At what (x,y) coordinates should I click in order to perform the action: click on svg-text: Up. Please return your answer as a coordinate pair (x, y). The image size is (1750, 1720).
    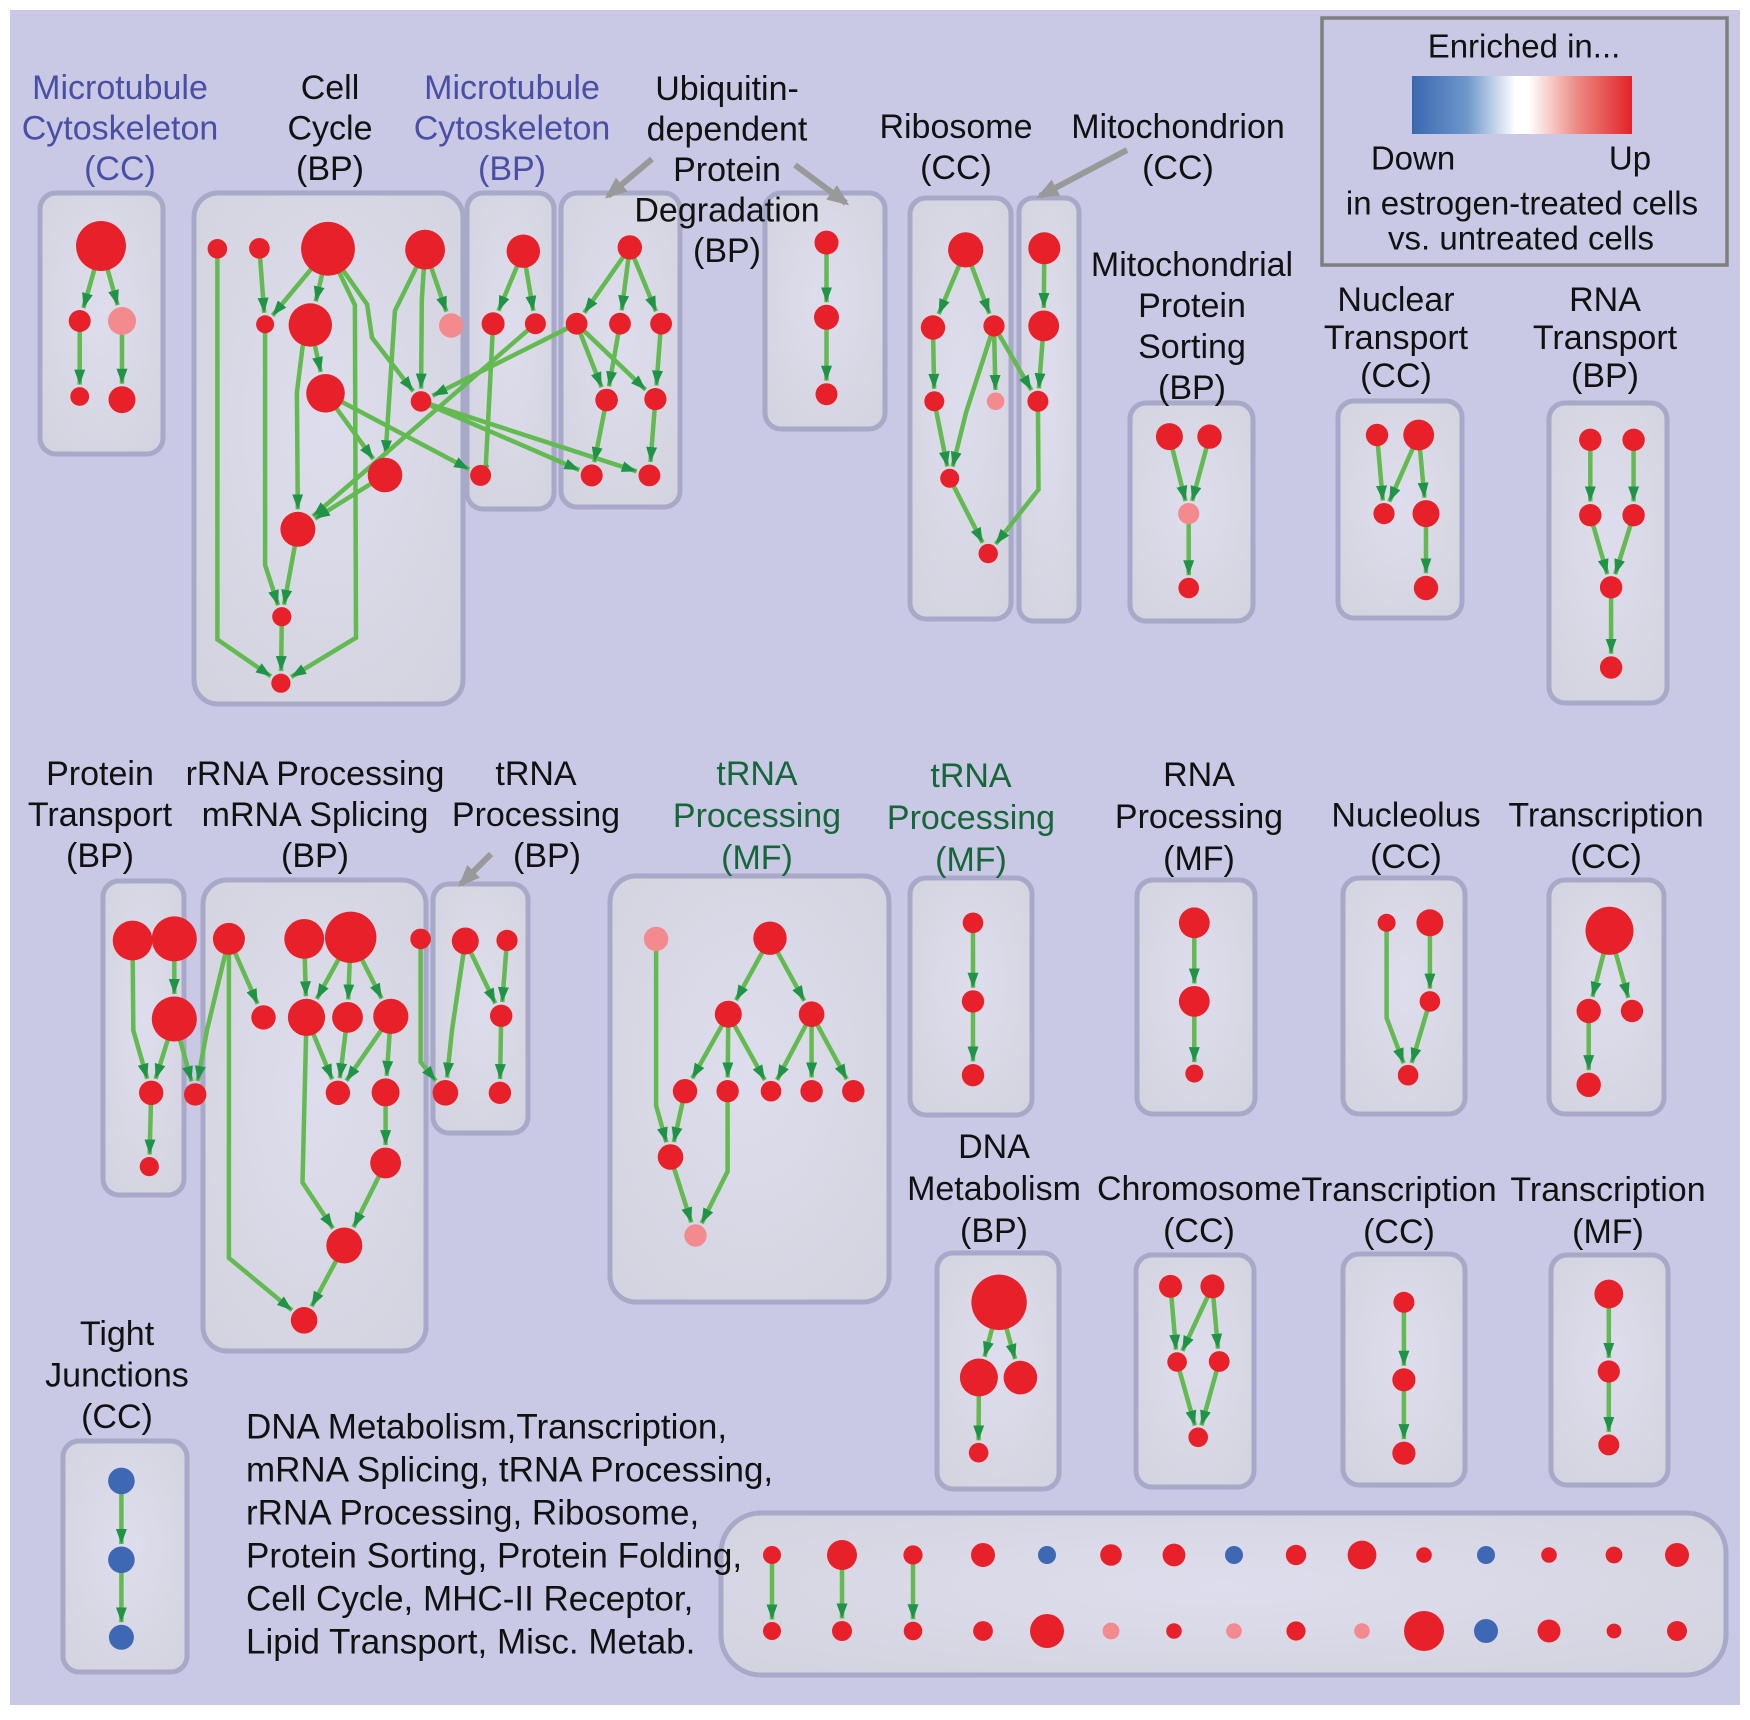
    Looking at the image, I should click on (1630, 158).